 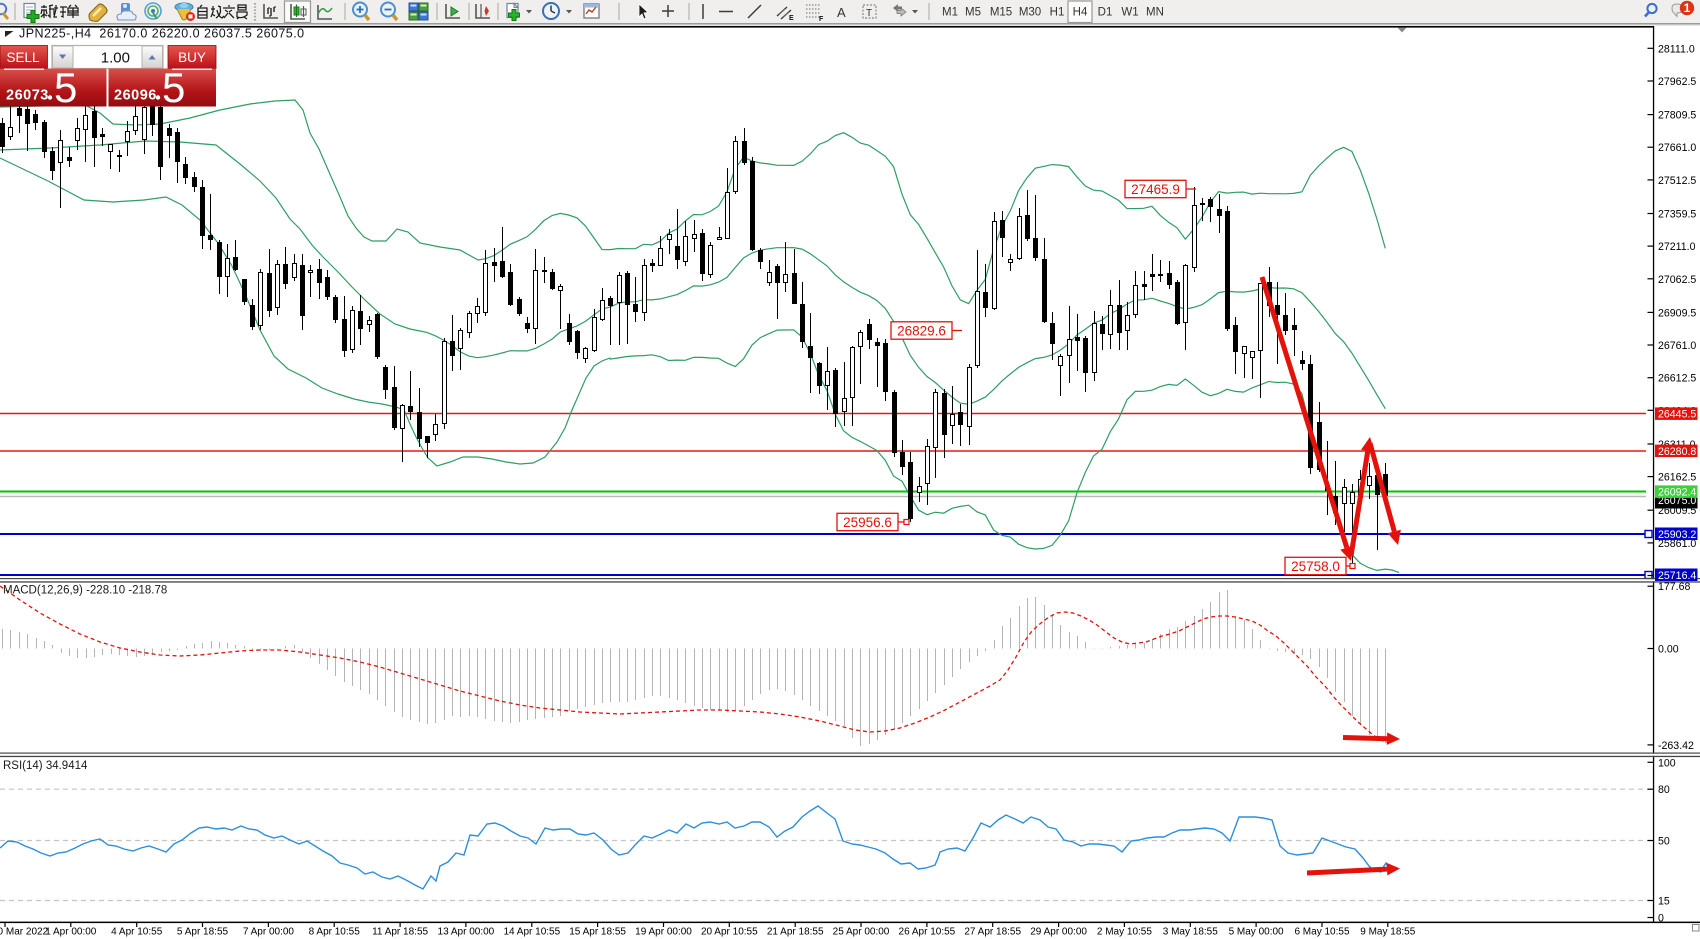 I want to click on svg-text: 30 Mar 2022, so click(x=24, y=932).